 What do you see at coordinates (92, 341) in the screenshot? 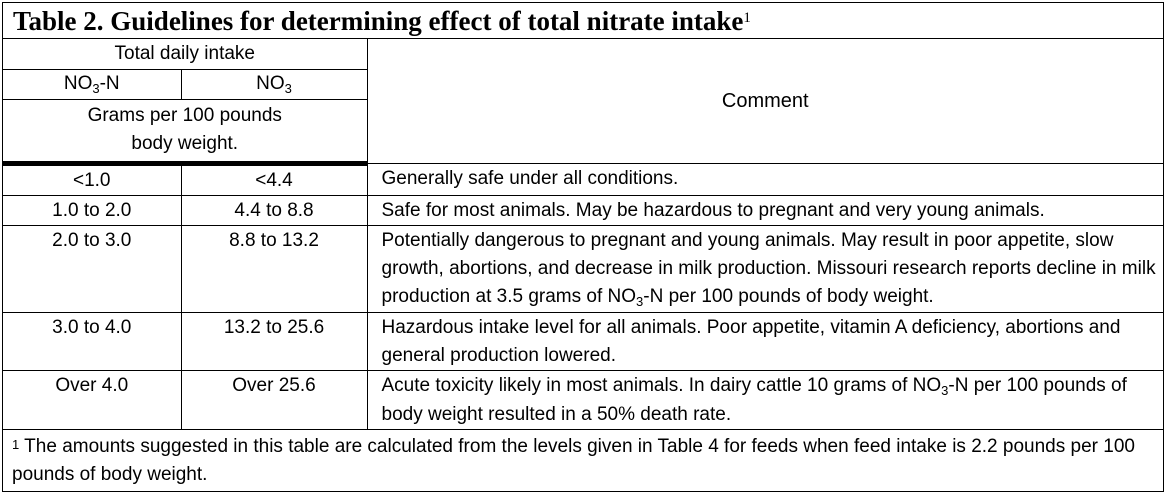
I see `no3n-cell: 3.0 to 4.0` at bounding box center [92, 341].